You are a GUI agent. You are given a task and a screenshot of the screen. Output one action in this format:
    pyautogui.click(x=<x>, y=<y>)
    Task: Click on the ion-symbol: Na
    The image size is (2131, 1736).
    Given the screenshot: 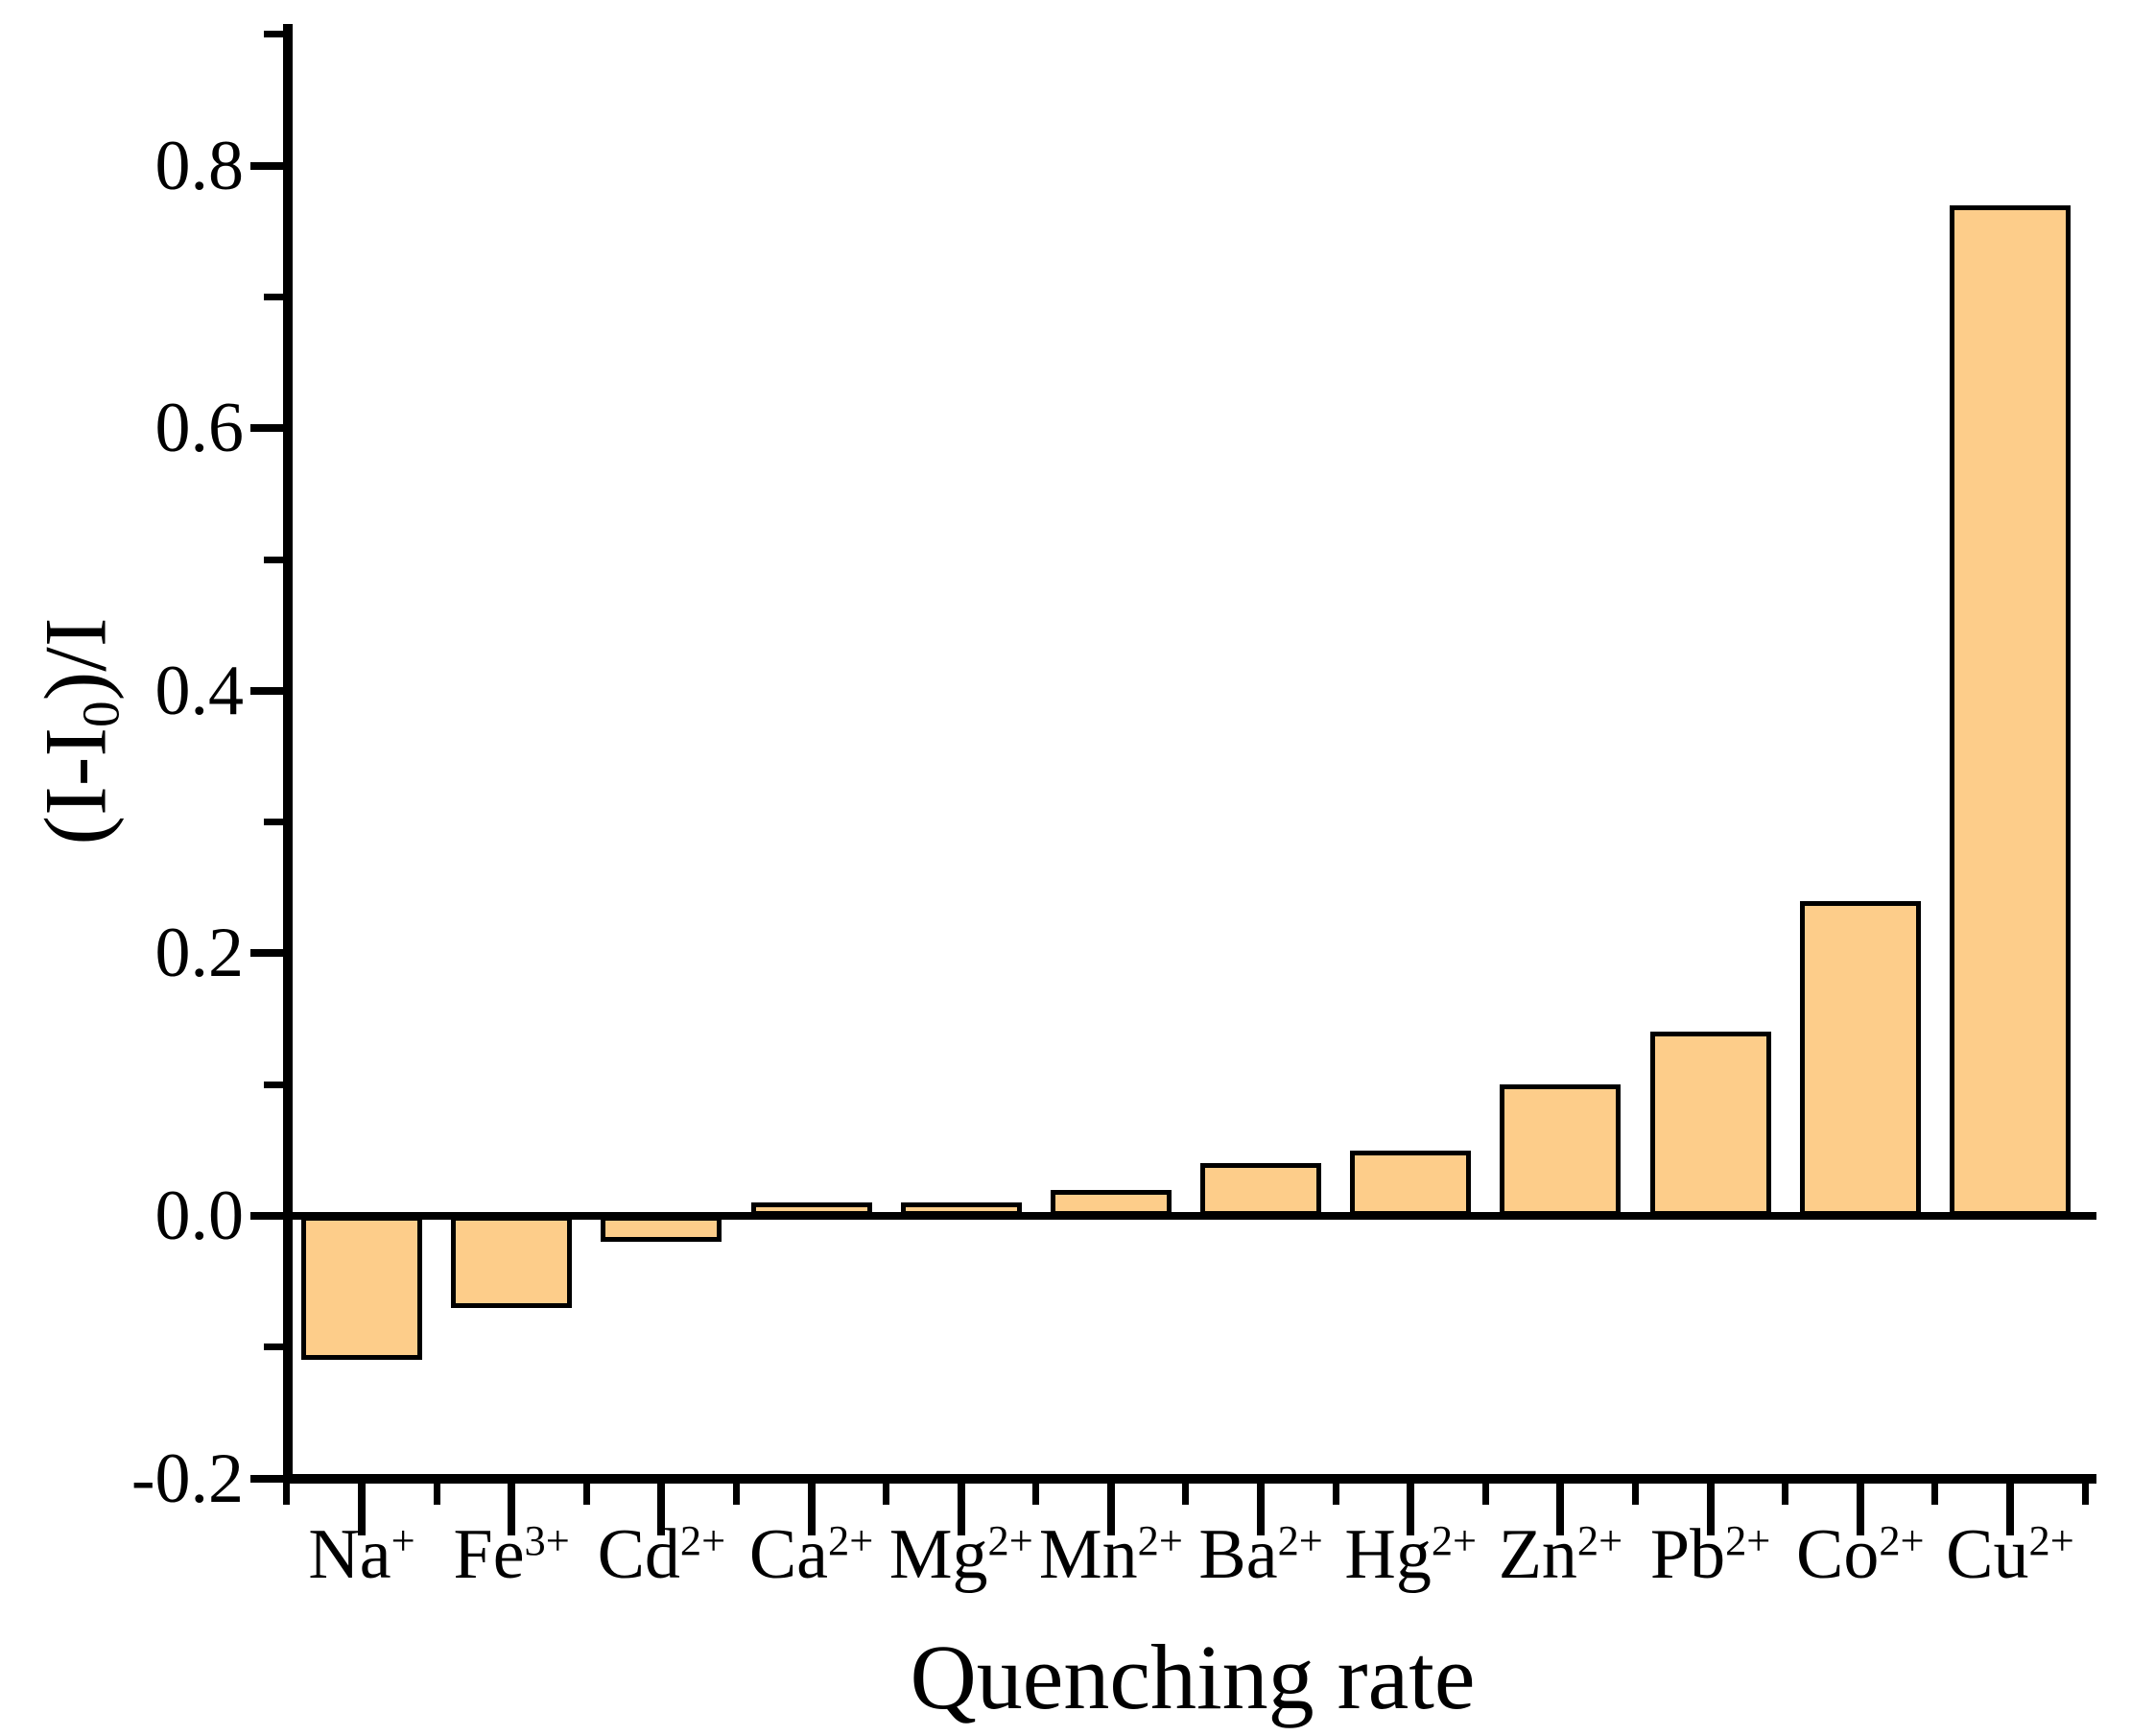 What is the action you would take?
    pyautogui.click(x=349, y=1554)
    